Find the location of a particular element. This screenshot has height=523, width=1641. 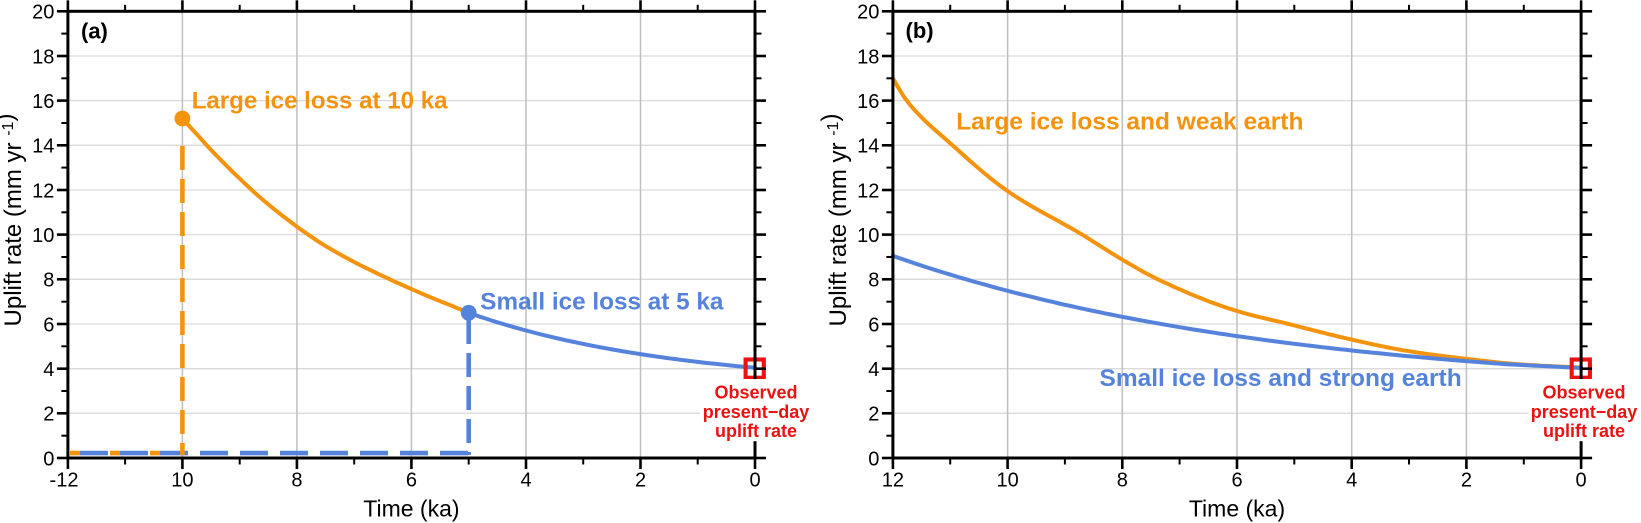

svg-text: Large ice loss at 10 ka is located at coordinates (320, 101).